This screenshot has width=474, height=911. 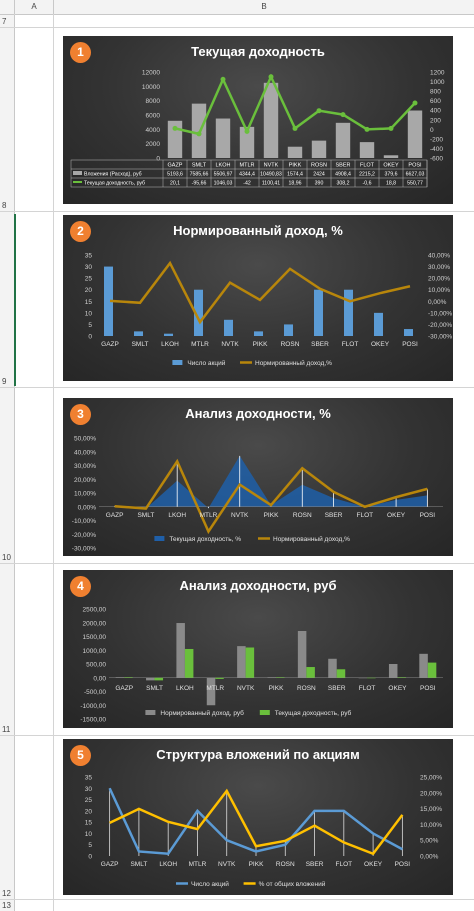 I want to click on y2-axis-tick-label: 0, so click(x=432, y=130).